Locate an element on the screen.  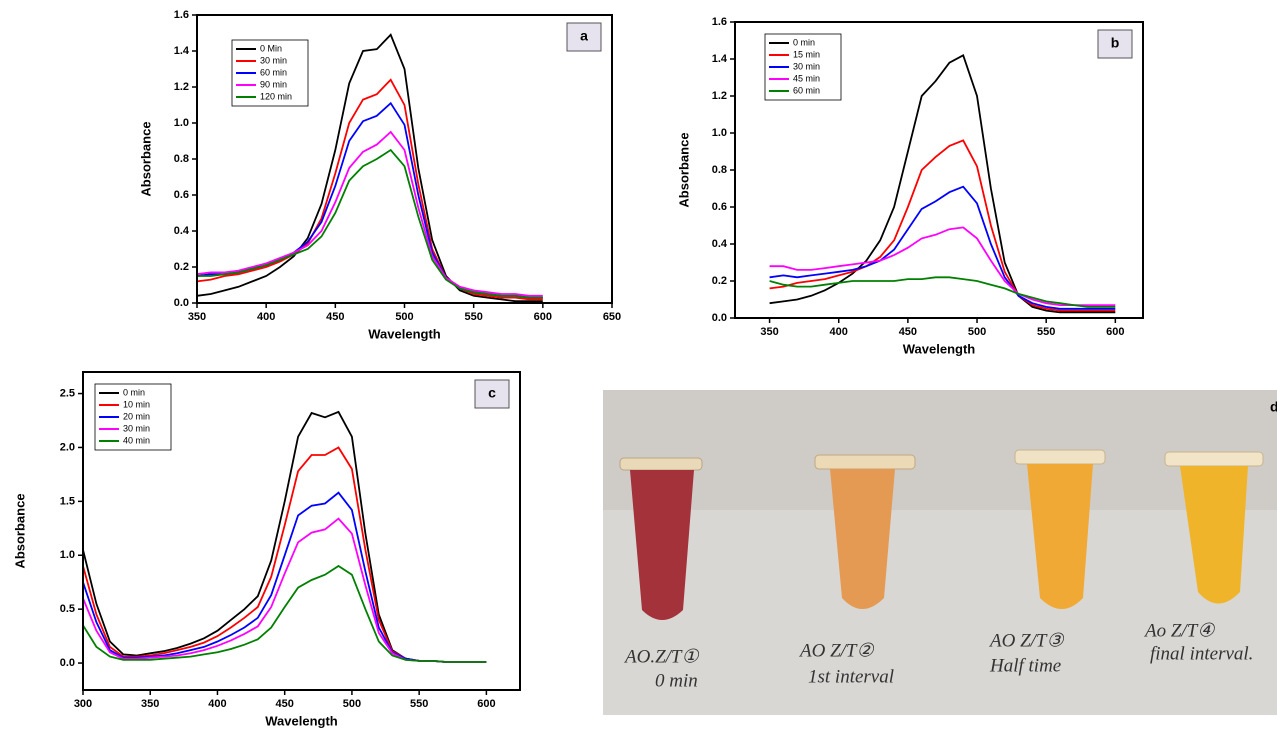
legend-label: 10 min is located at coordinates (136, 404).